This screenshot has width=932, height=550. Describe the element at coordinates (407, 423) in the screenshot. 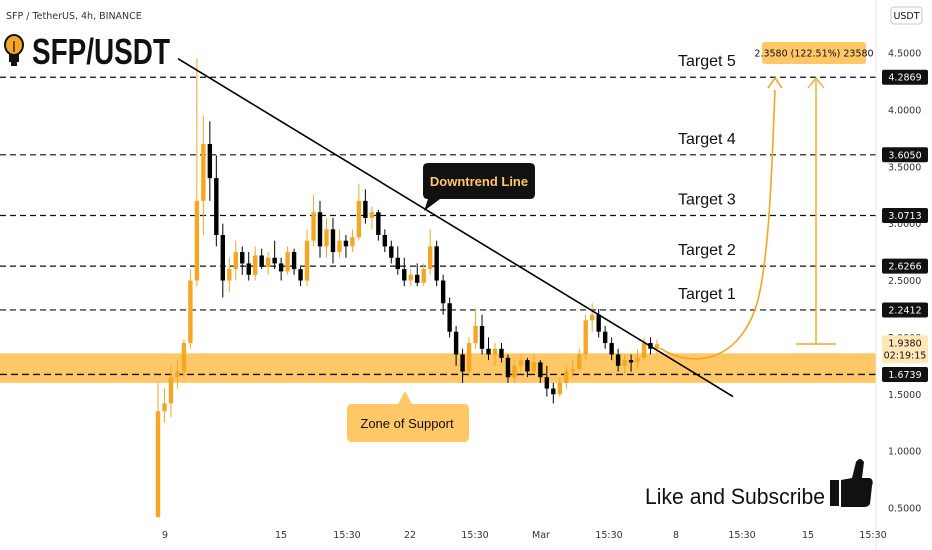

I see `support-callout-text: Zone of Support` at that location.